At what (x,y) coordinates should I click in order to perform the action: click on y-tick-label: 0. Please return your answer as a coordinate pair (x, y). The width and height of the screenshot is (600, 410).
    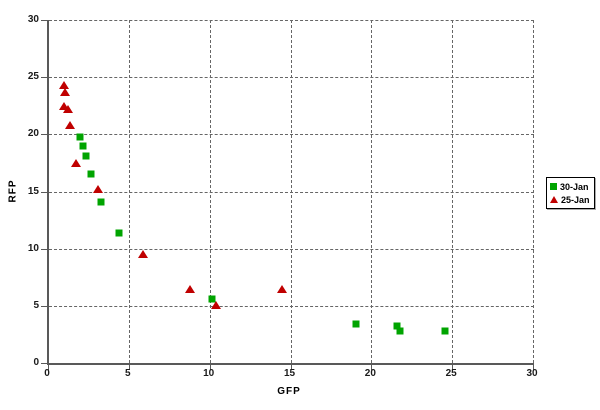
    Looking at the image, I should click on (36, 362).